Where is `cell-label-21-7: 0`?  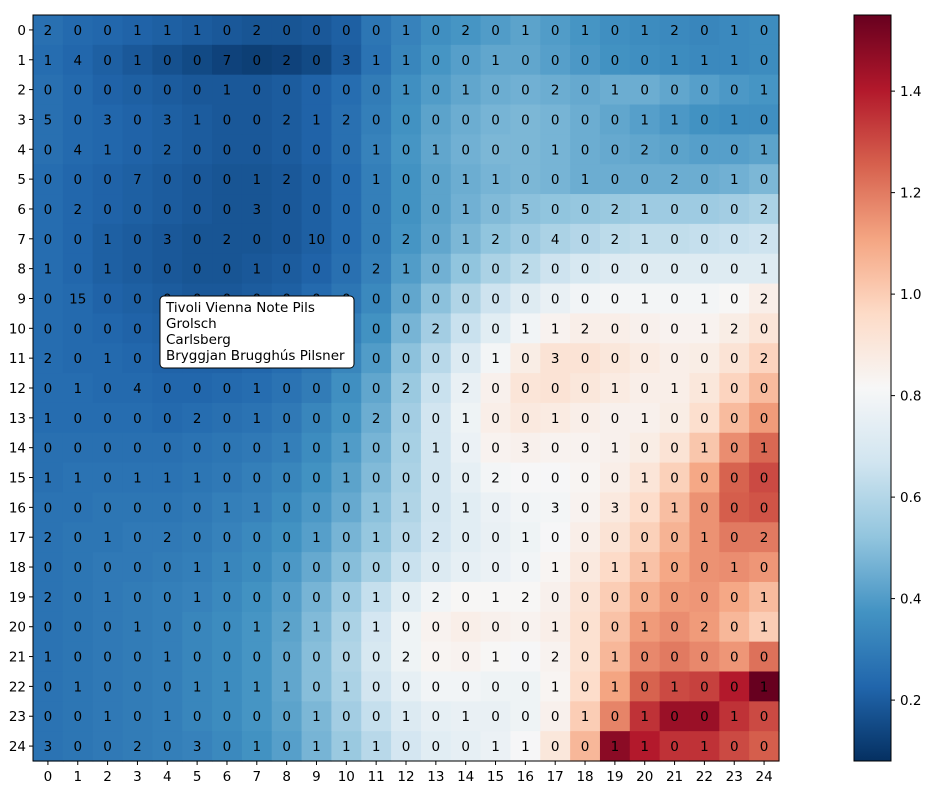 cell-label-21-7: 0 is located at coordinates (257, 658).